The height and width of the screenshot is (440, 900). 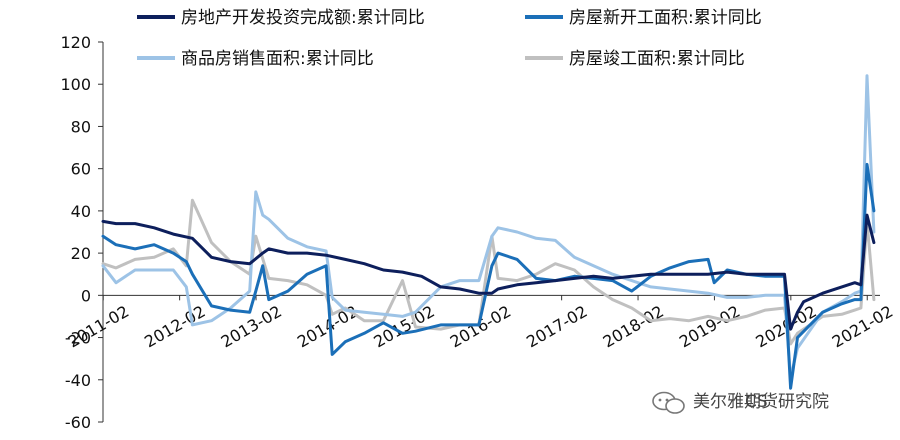 I want to click on y-tick-label: -40, so click(x=78, y=380).